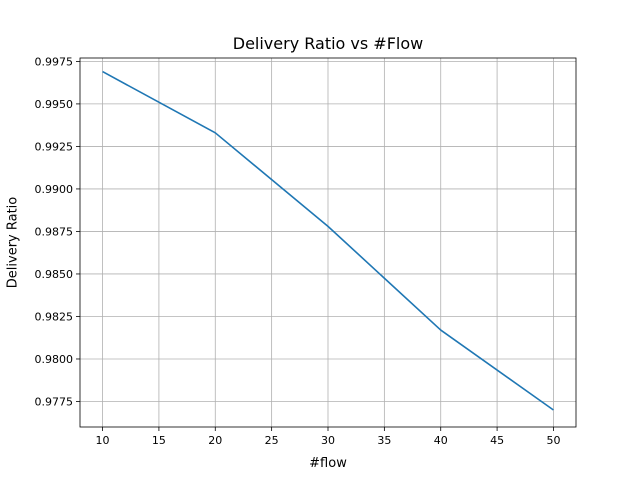 The image size is (640, 484). What do you see at coordinates (215, 440) in the screenshot?
I see `x-tick-label: 20` at bounding box center [215, 440].